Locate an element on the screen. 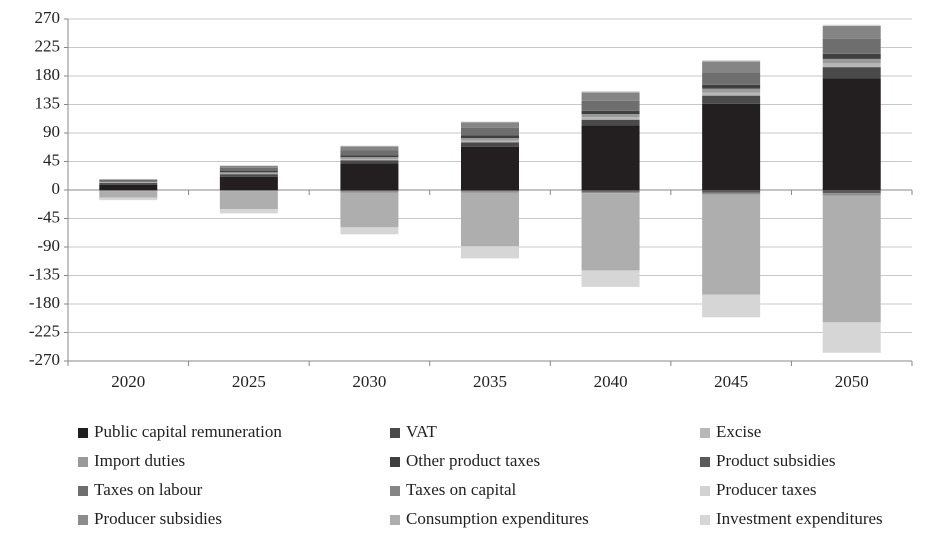 Image resolution: width=927 pixels, height=534 pixels. legend-label: Taxes on capital is located at coordinates (461, 489).